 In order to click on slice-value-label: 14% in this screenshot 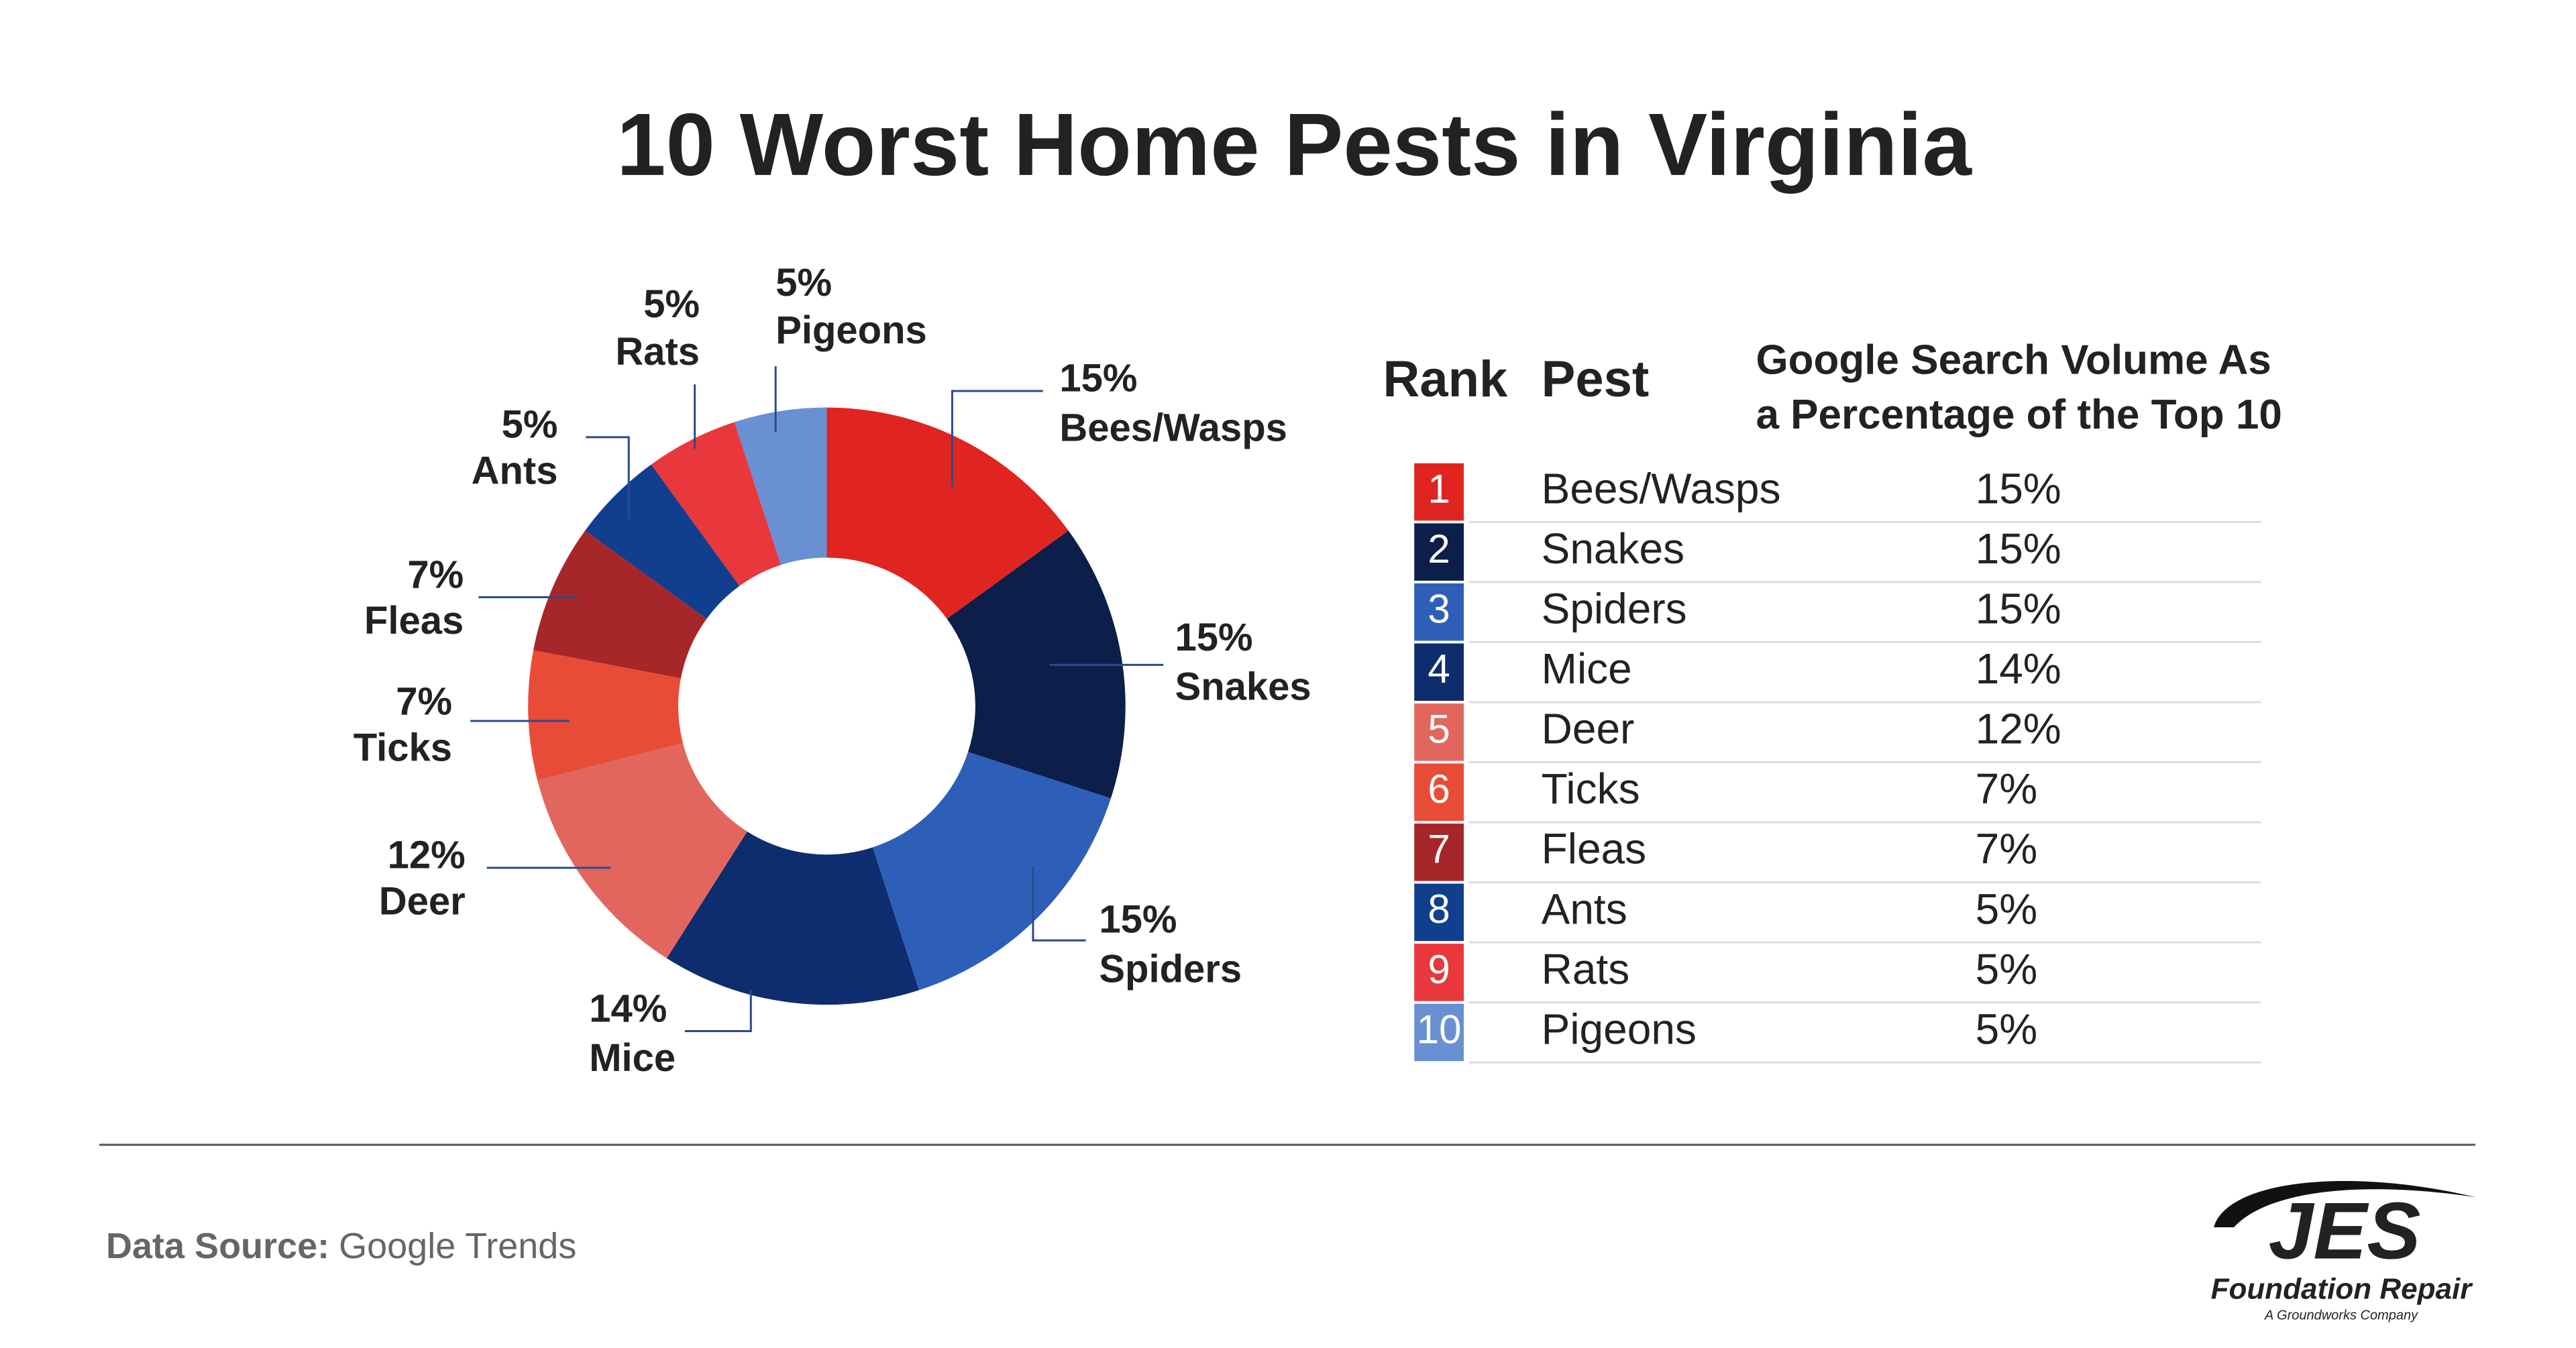, I will do `click(628, 1008)`.